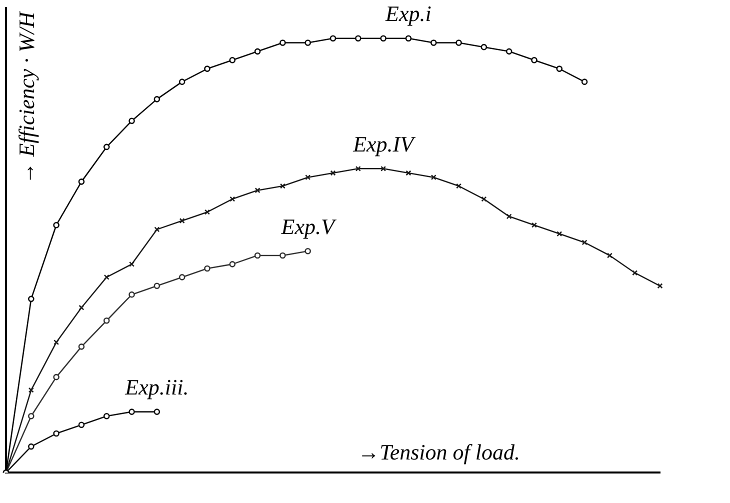 This screenshot has width=730, height=503. I want to click on series-label: Exp.iii., so click(156, 387).